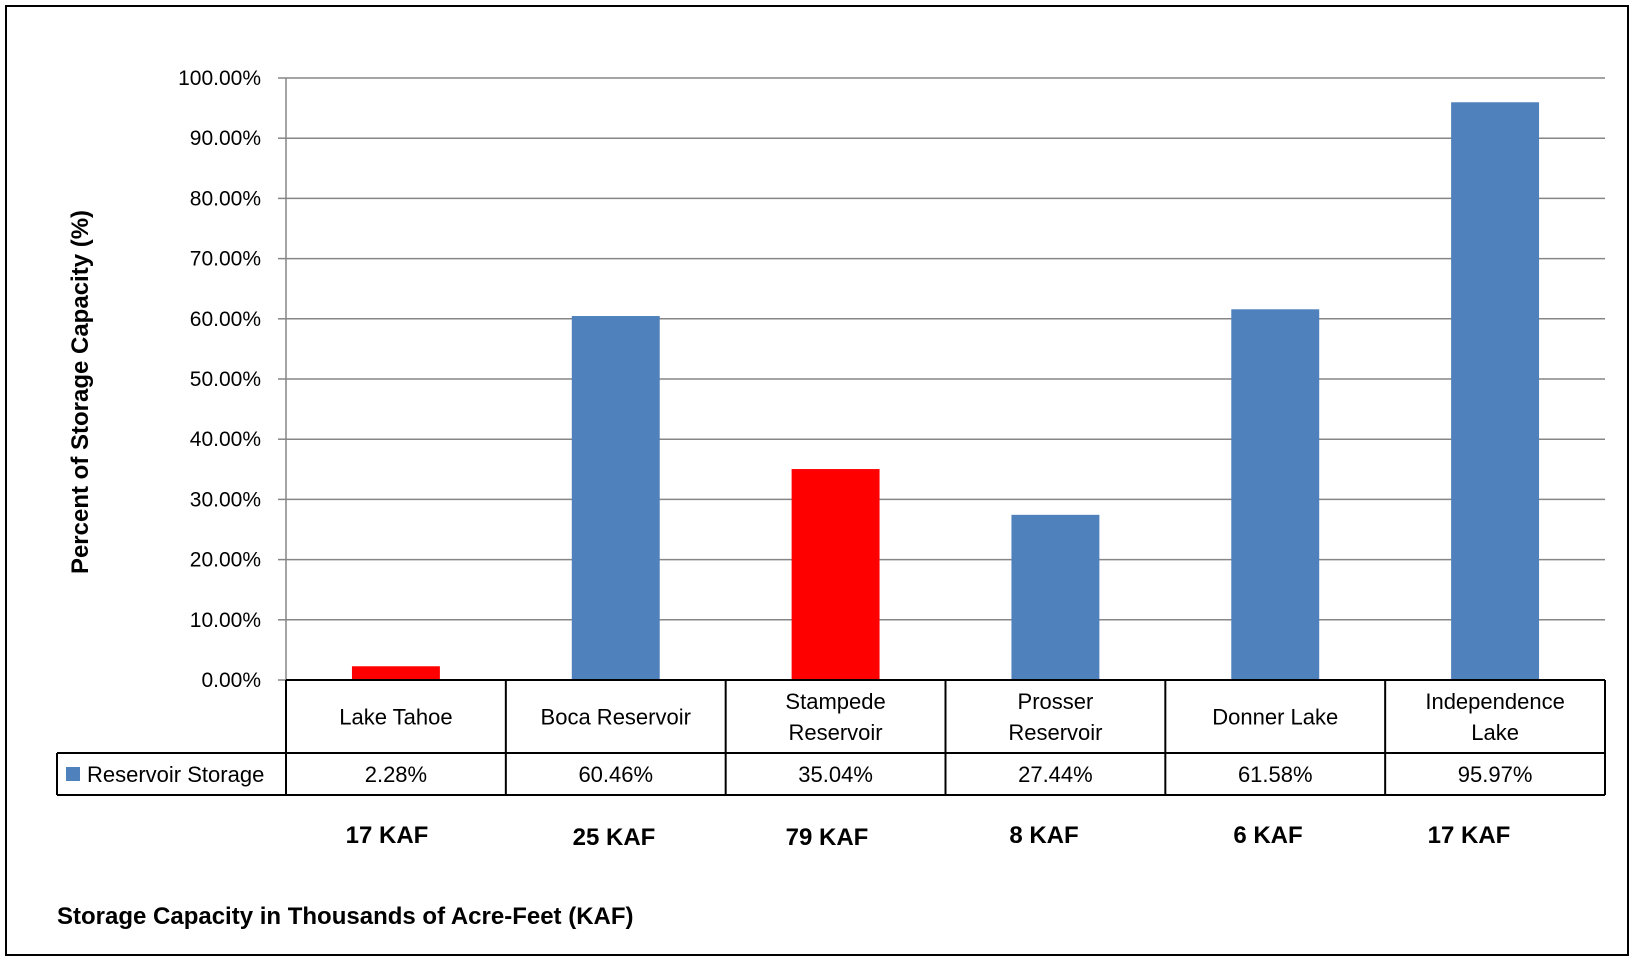 The height and width of the screenshot is (961, 1634). I want to click on category-label: Lake Tahoe, so click(395, 717).